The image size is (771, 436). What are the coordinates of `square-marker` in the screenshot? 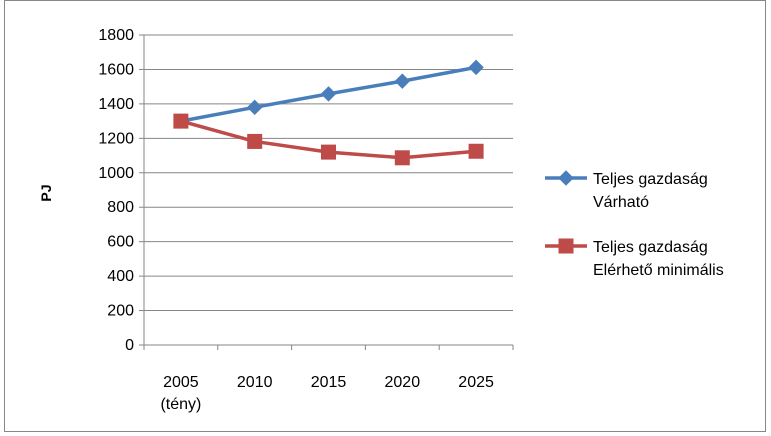 It's located at (566, 246).